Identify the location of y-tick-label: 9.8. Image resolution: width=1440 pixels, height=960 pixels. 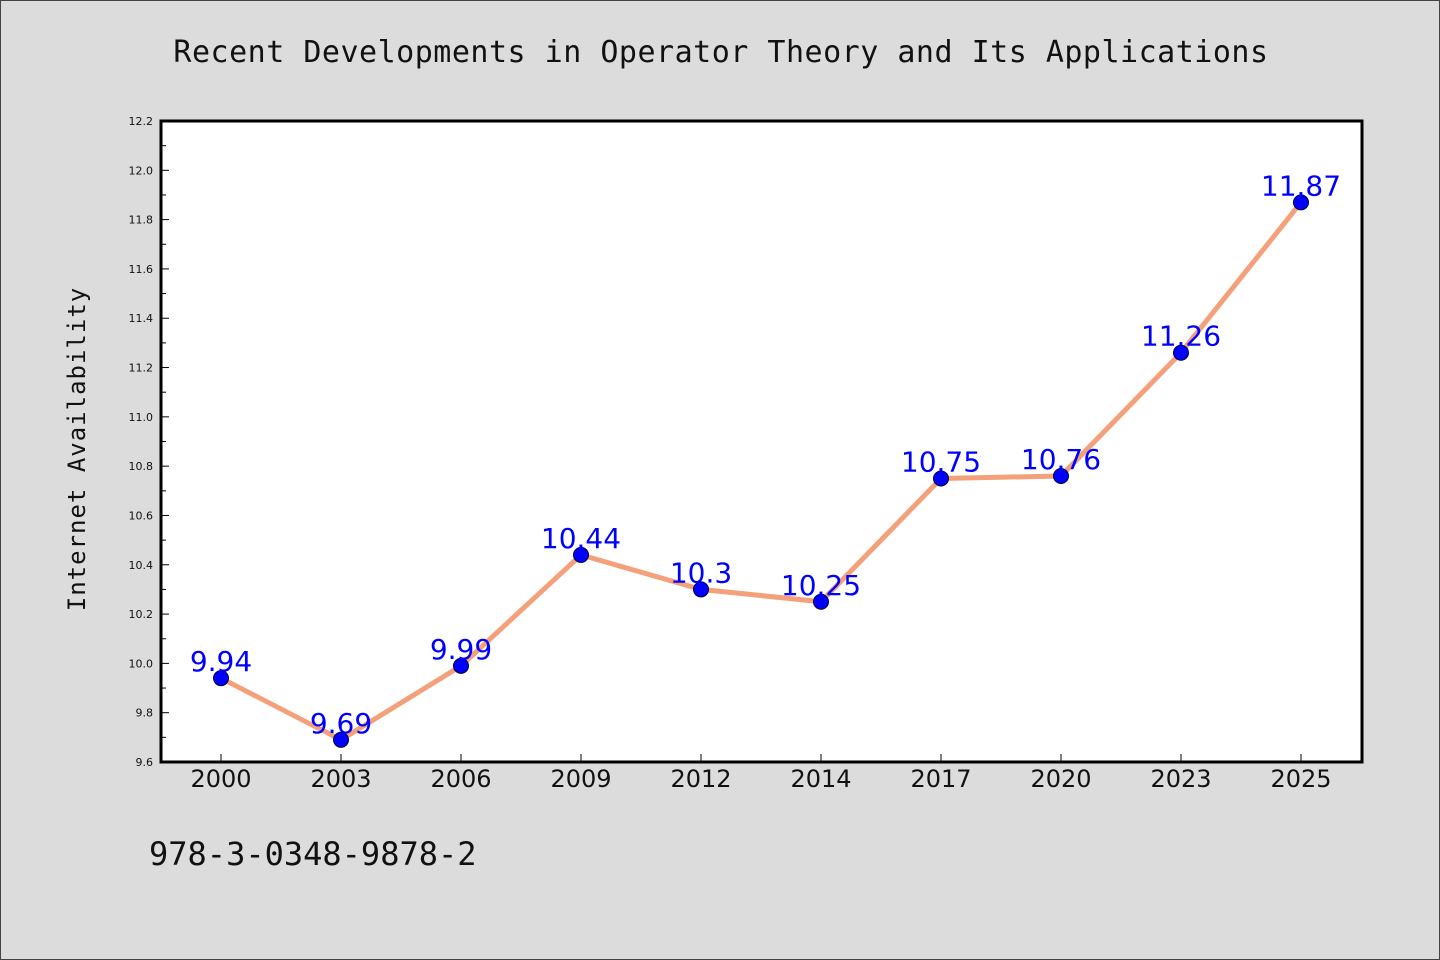
(145, 713).